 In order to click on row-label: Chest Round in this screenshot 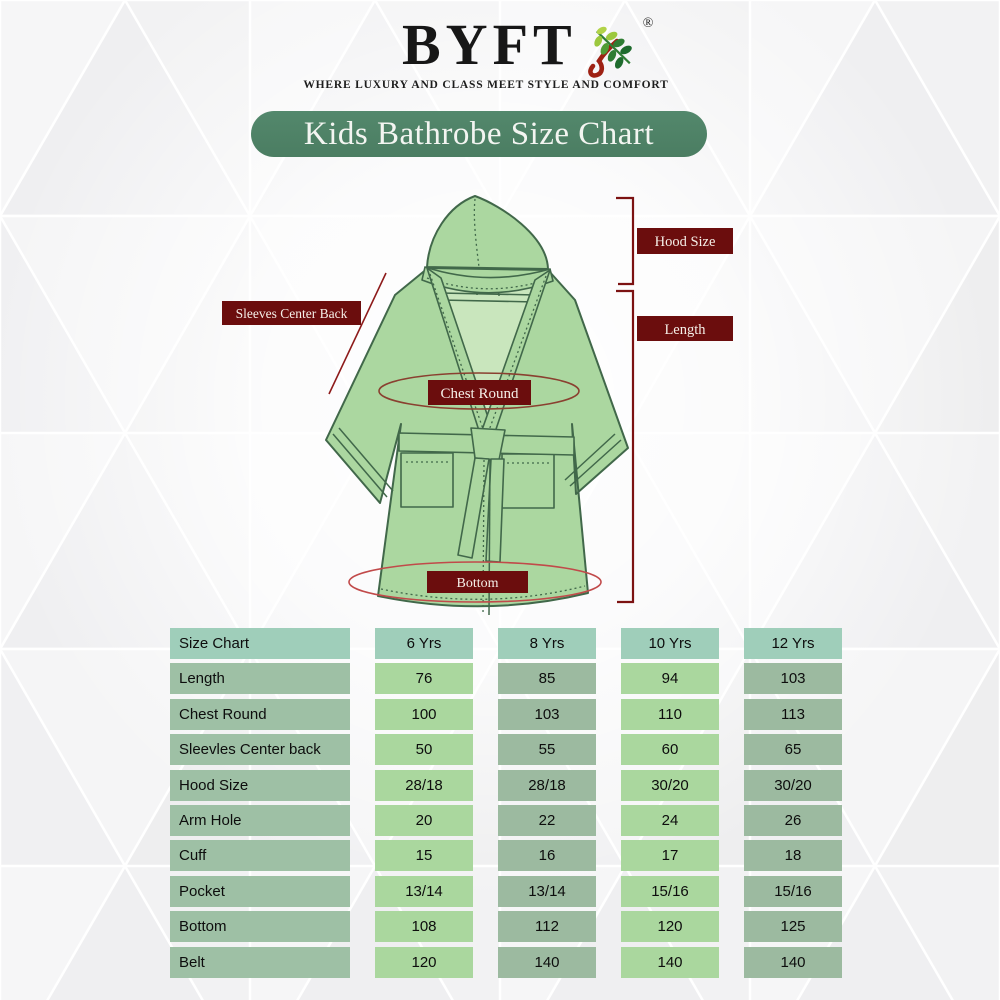, I will do `click(260, 714)`.